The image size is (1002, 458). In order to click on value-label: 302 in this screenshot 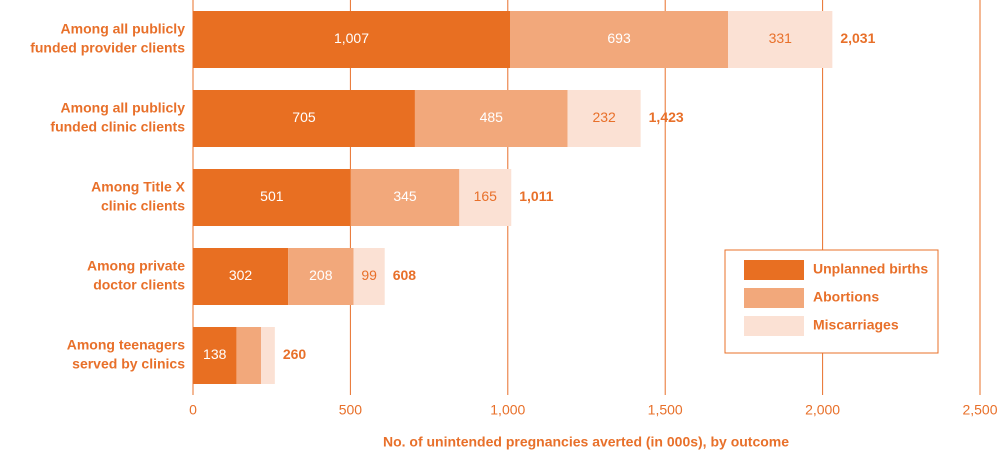, I will do `click(241, 275)`.